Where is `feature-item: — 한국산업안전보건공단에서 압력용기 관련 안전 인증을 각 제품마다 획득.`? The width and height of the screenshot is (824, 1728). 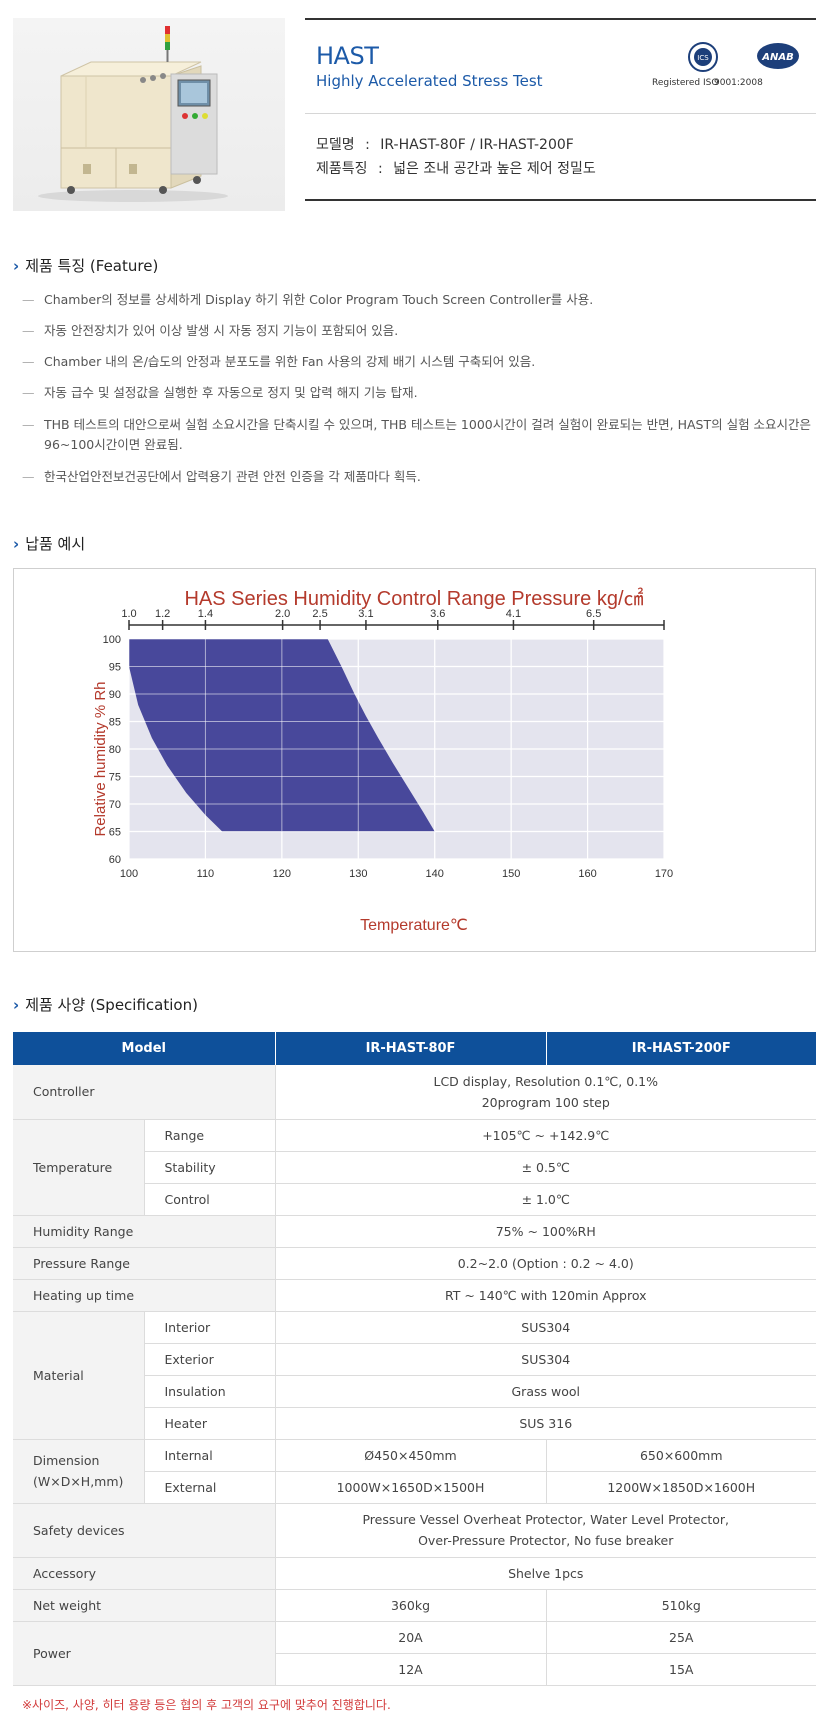
feature-item: — 한국산업안전보건공단에서 압력용기 관련 안전 인증을 각 제품마다 획득. is located at coordinates (417, 477).